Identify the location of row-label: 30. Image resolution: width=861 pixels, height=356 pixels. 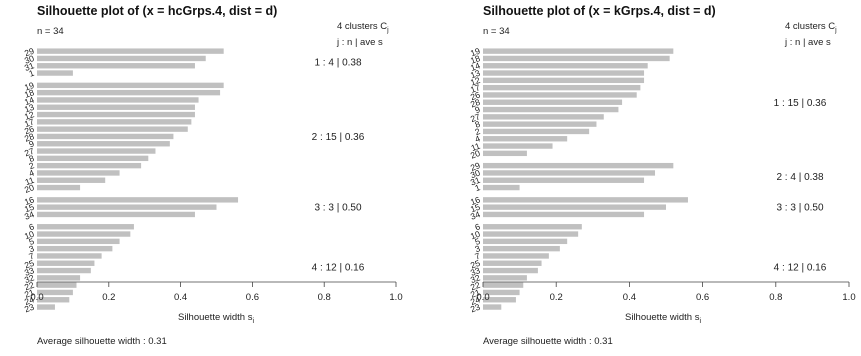
(475, 173).